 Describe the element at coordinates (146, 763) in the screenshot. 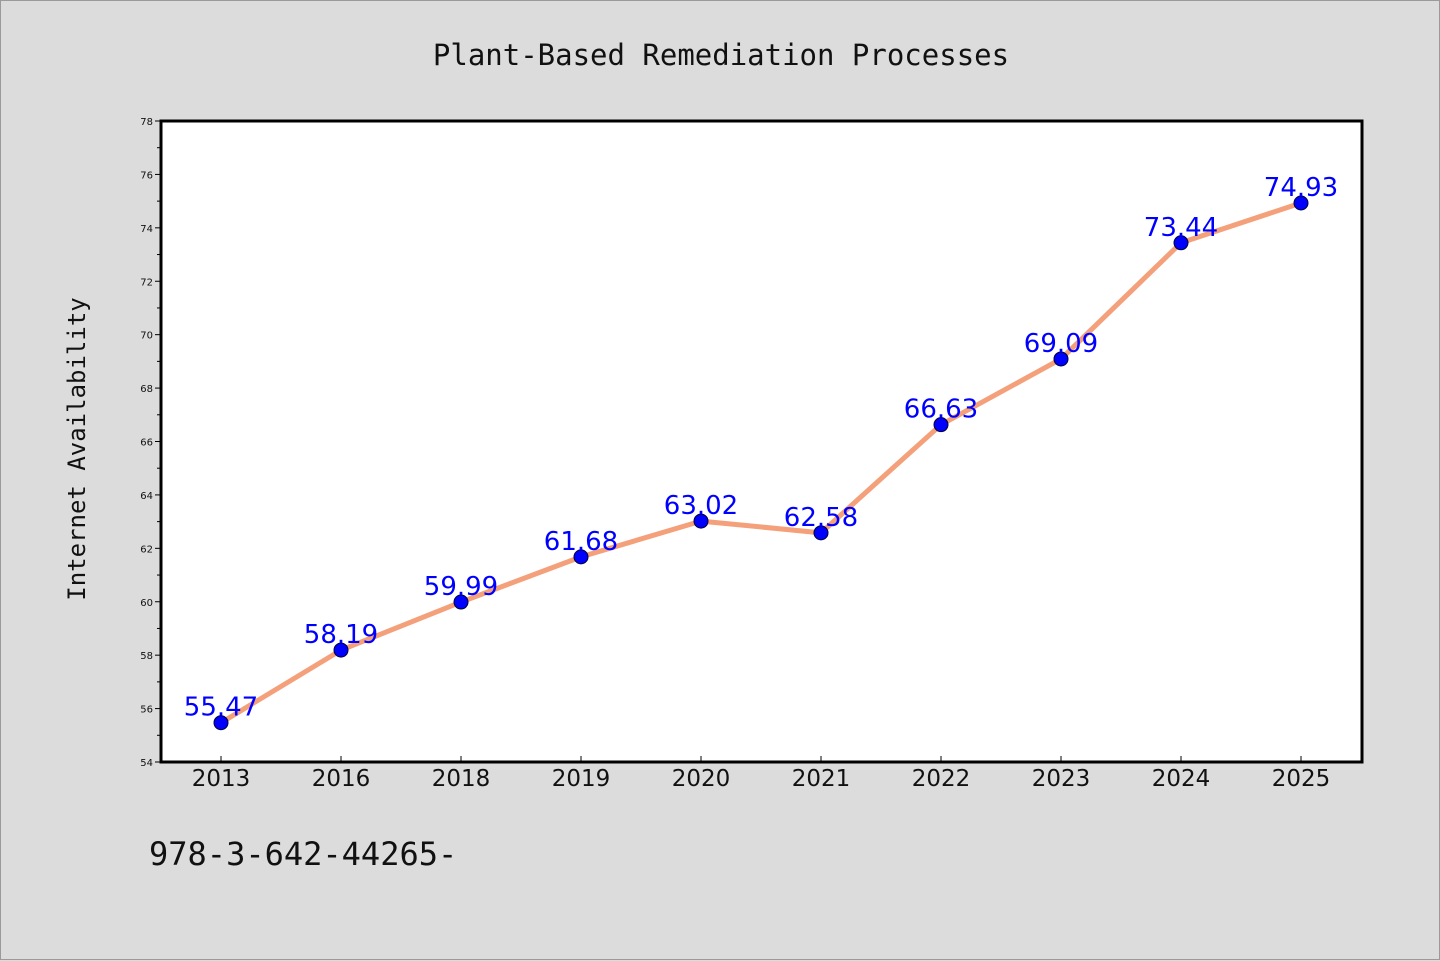

I see `y-tick-label: 54` at that location.